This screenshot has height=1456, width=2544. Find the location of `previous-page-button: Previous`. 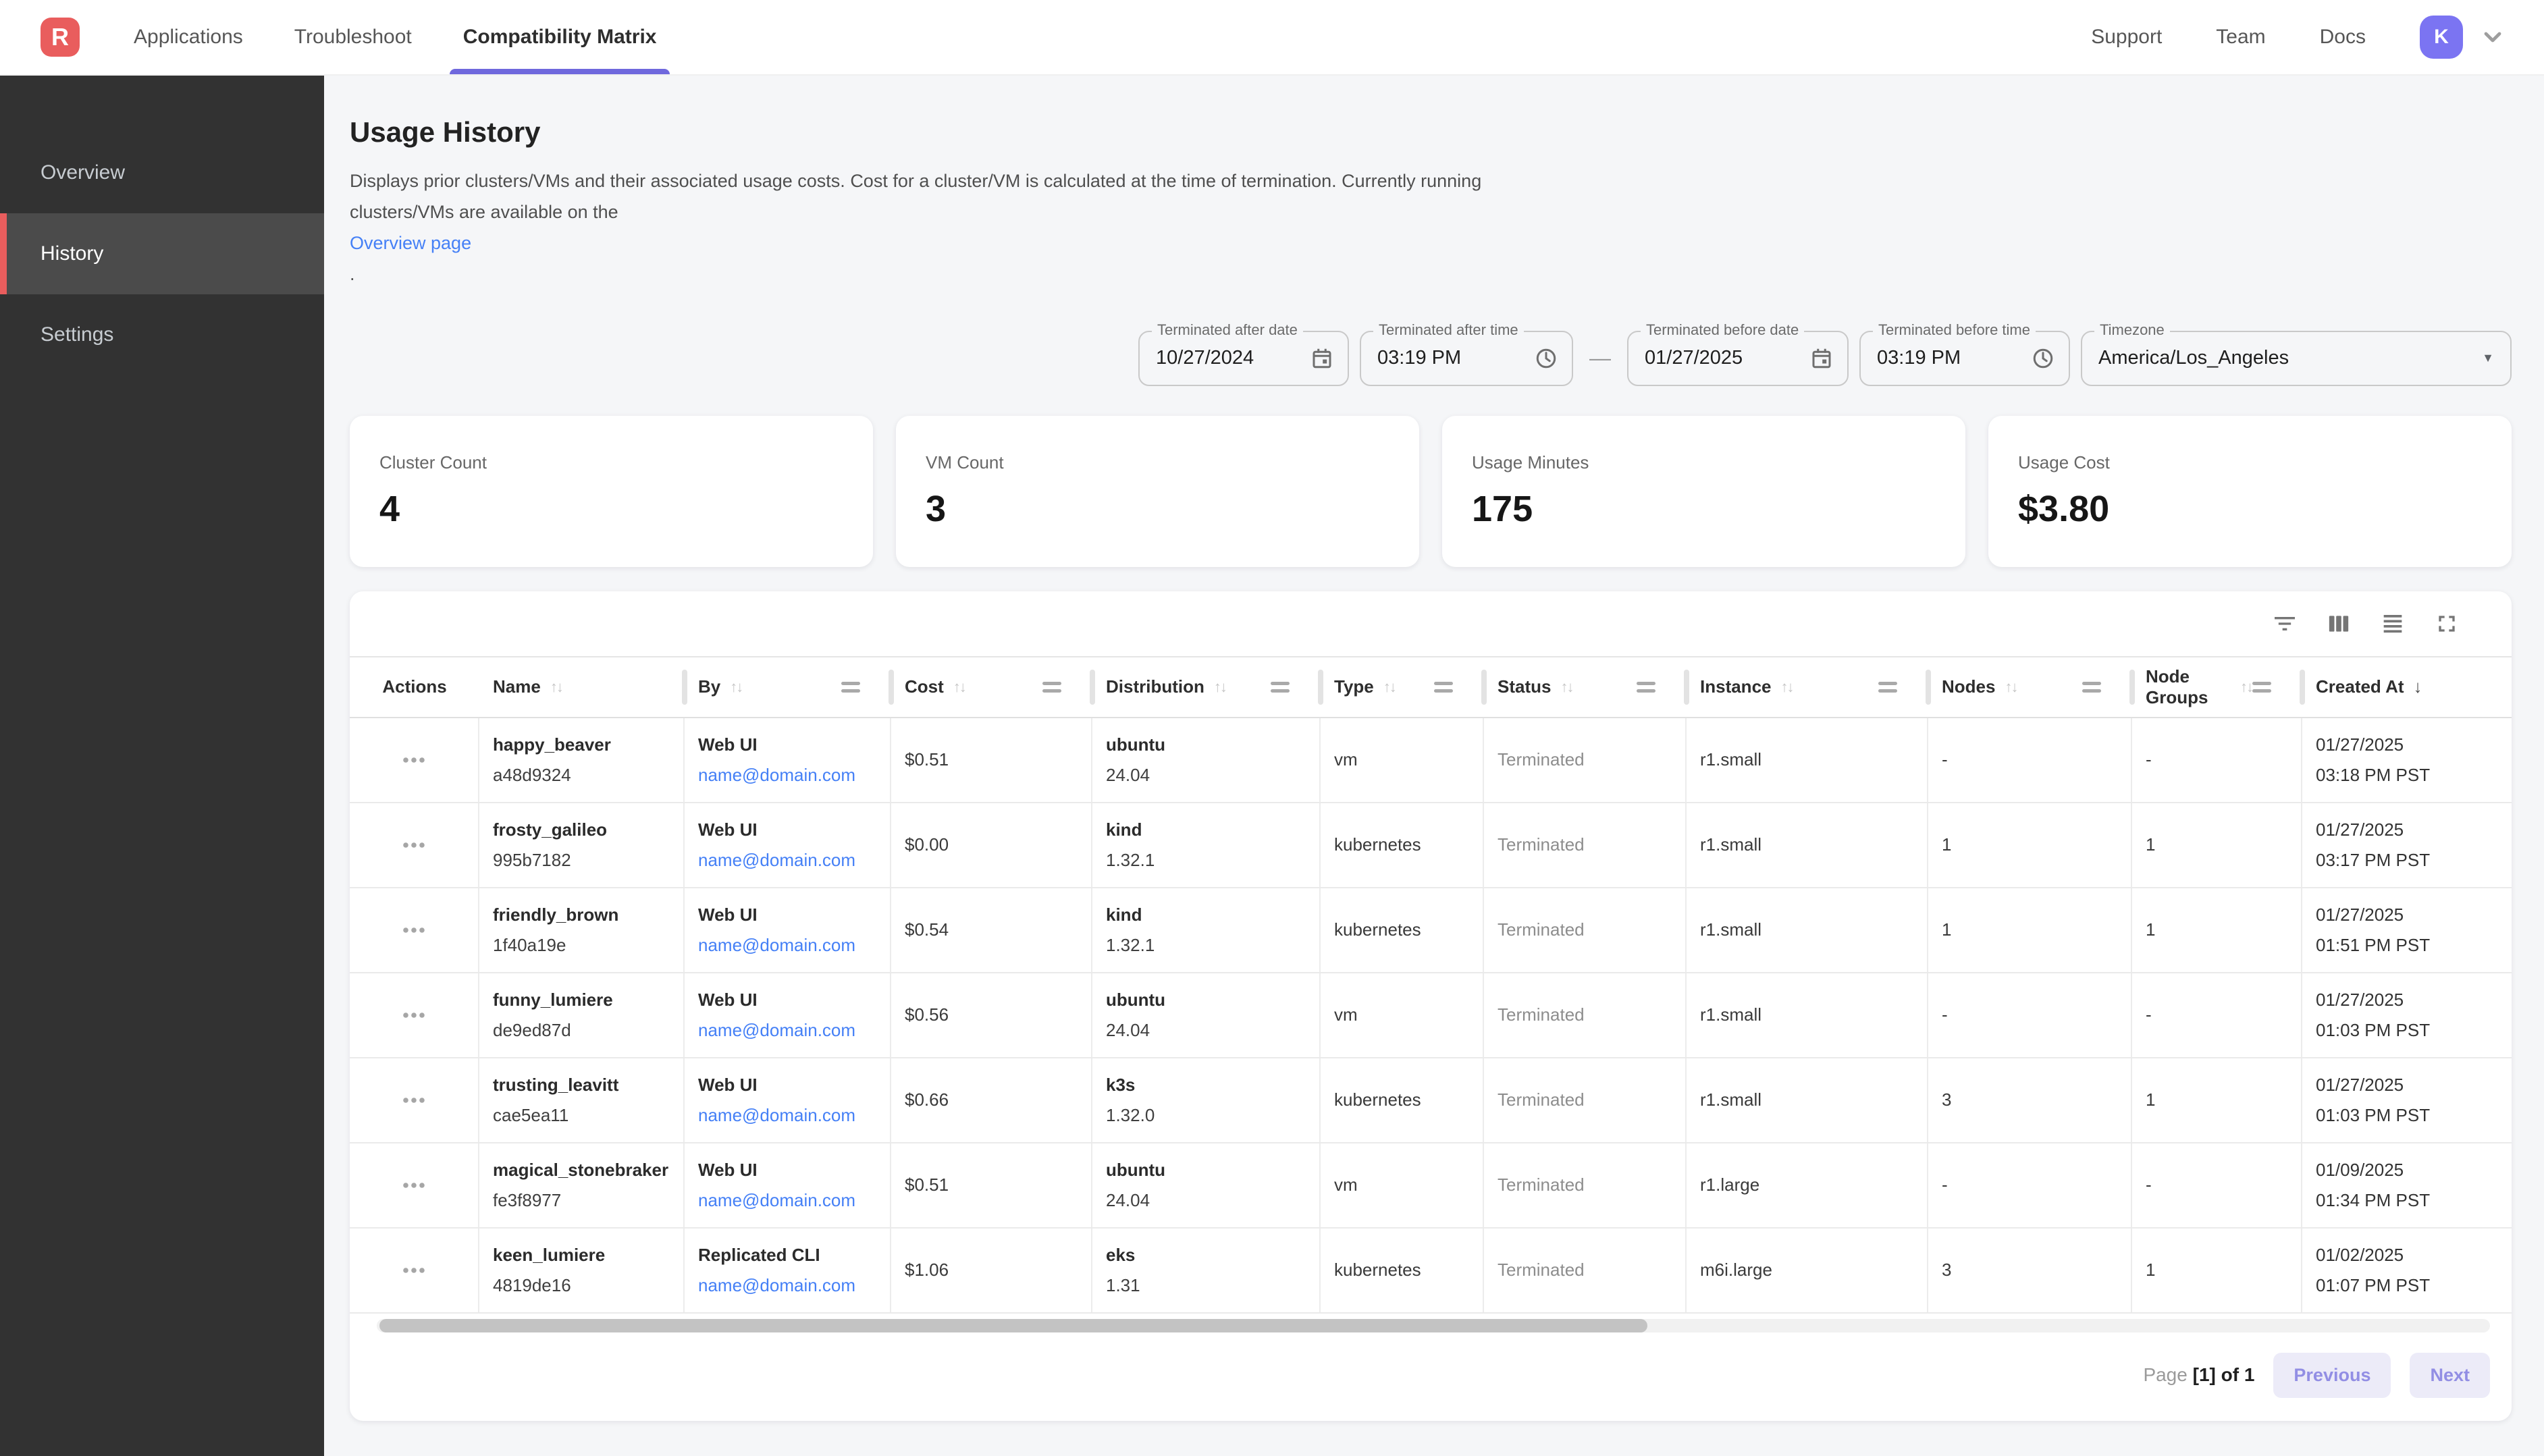

previous-page-button: Previous is located at coordinates (2332, 1375).